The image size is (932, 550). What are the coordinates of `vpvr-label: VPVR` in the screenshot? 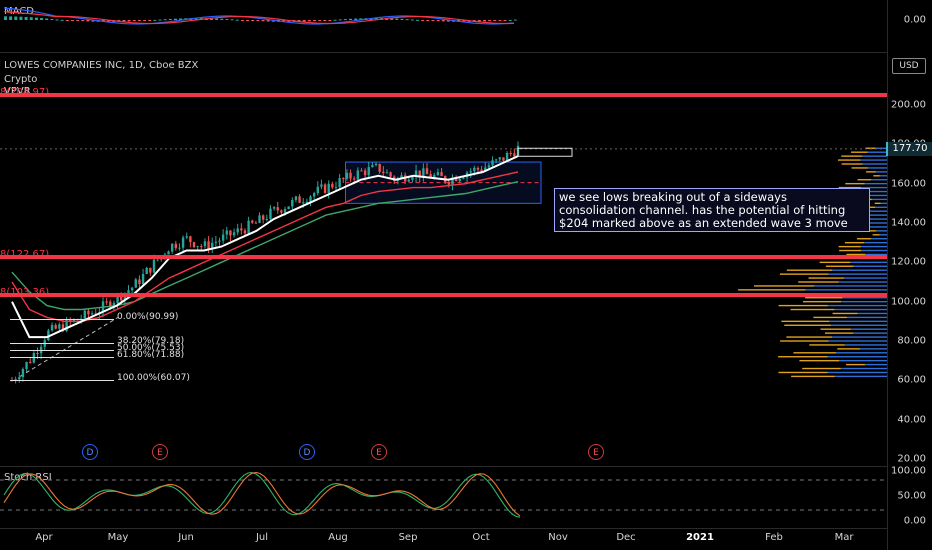 It's located at (17, 91).